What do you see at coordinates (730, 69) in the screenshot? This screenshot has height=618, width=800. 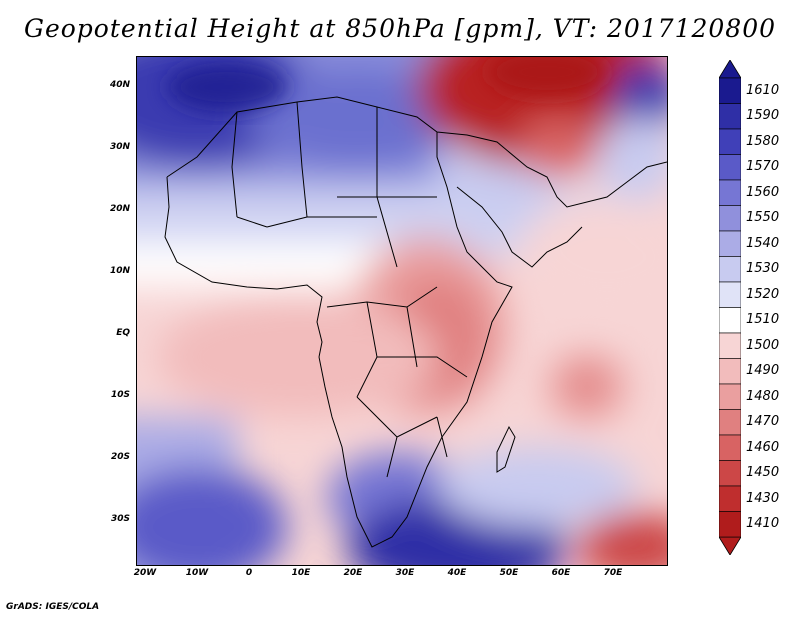 I see `colorbar-top-arrow` at bounding box center [730, 69].